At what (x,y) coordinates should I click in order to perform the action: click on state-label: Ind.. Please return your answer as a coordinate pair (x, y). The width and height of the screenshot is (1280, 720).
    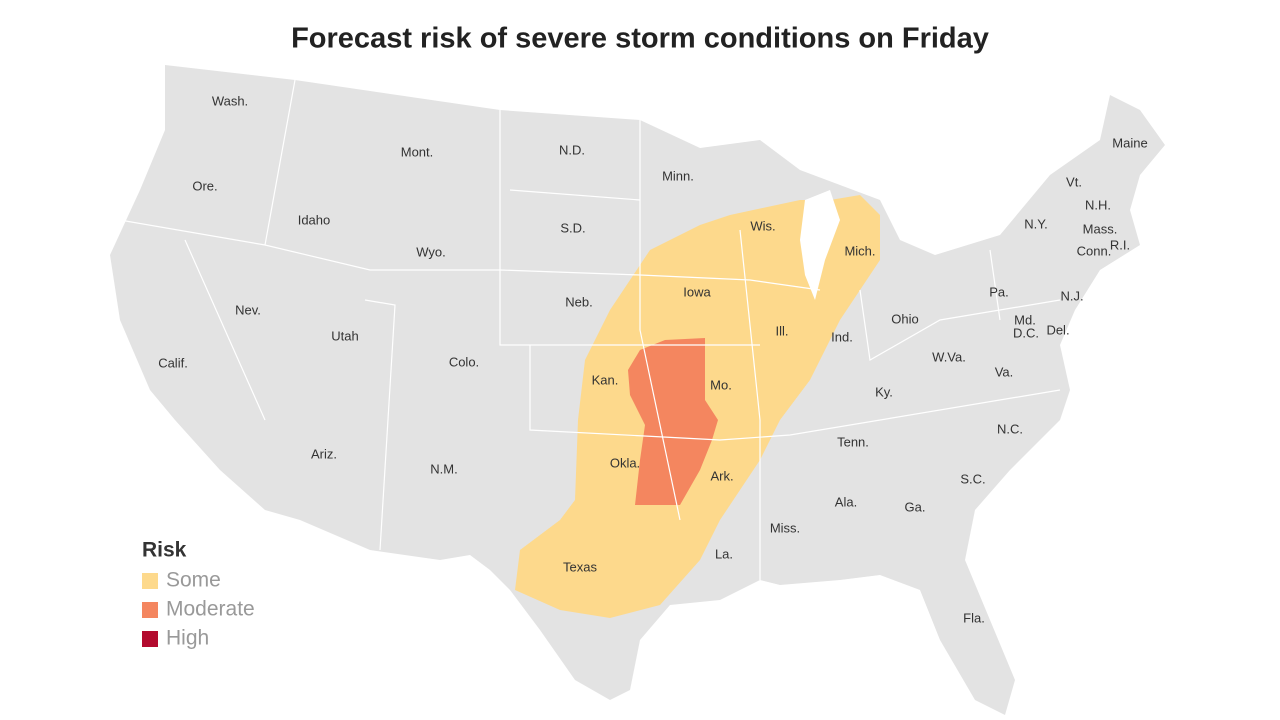
    Looking at the image, I should click on (842, 336).